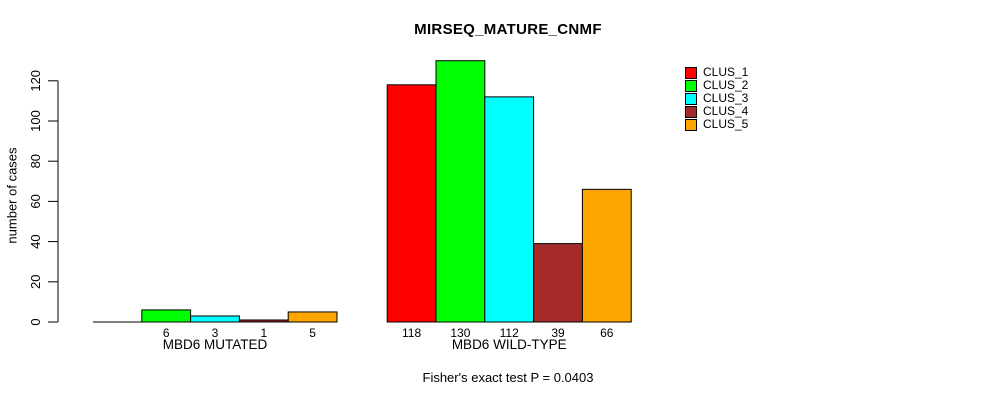 Image resolution: width=990 pixels, height=400 pixels. Describe the element at coordinates (263, 321) in the screenshot. I see `bar-CLUS_4-mbd6-mutated` at that location.